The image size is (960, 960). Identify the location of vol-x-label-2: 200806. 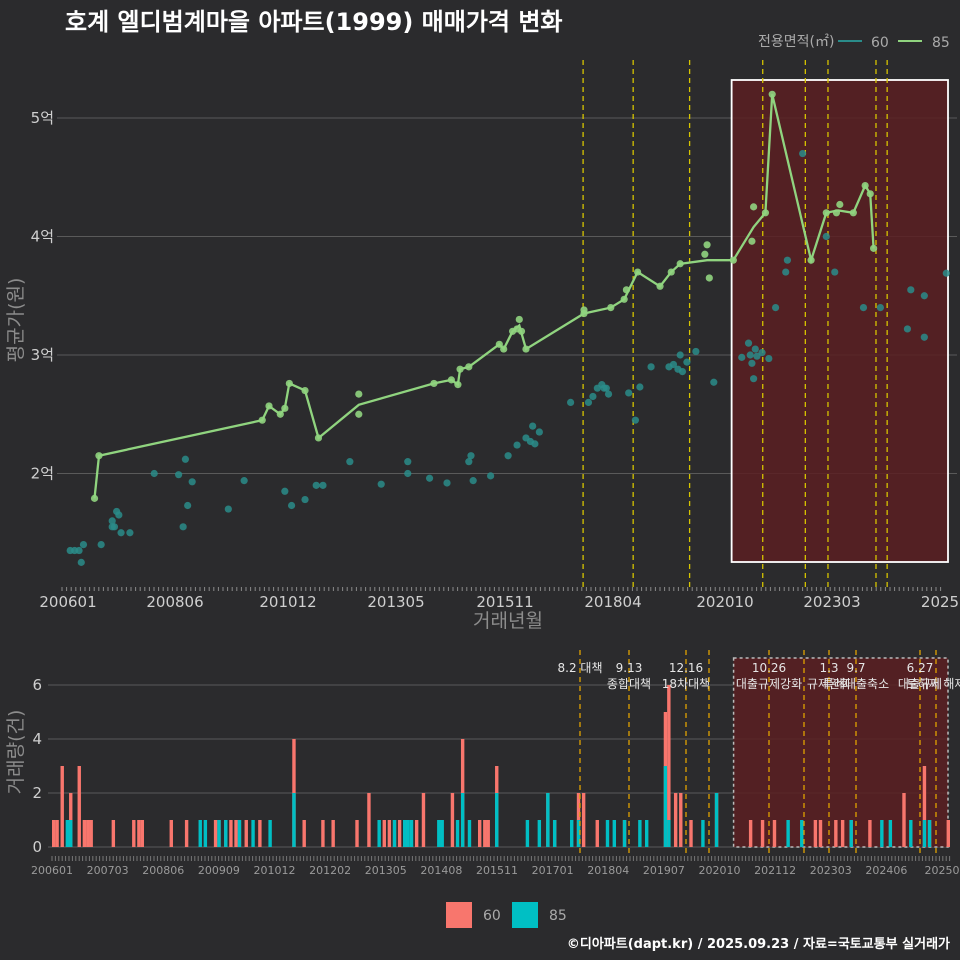
(163, 870).